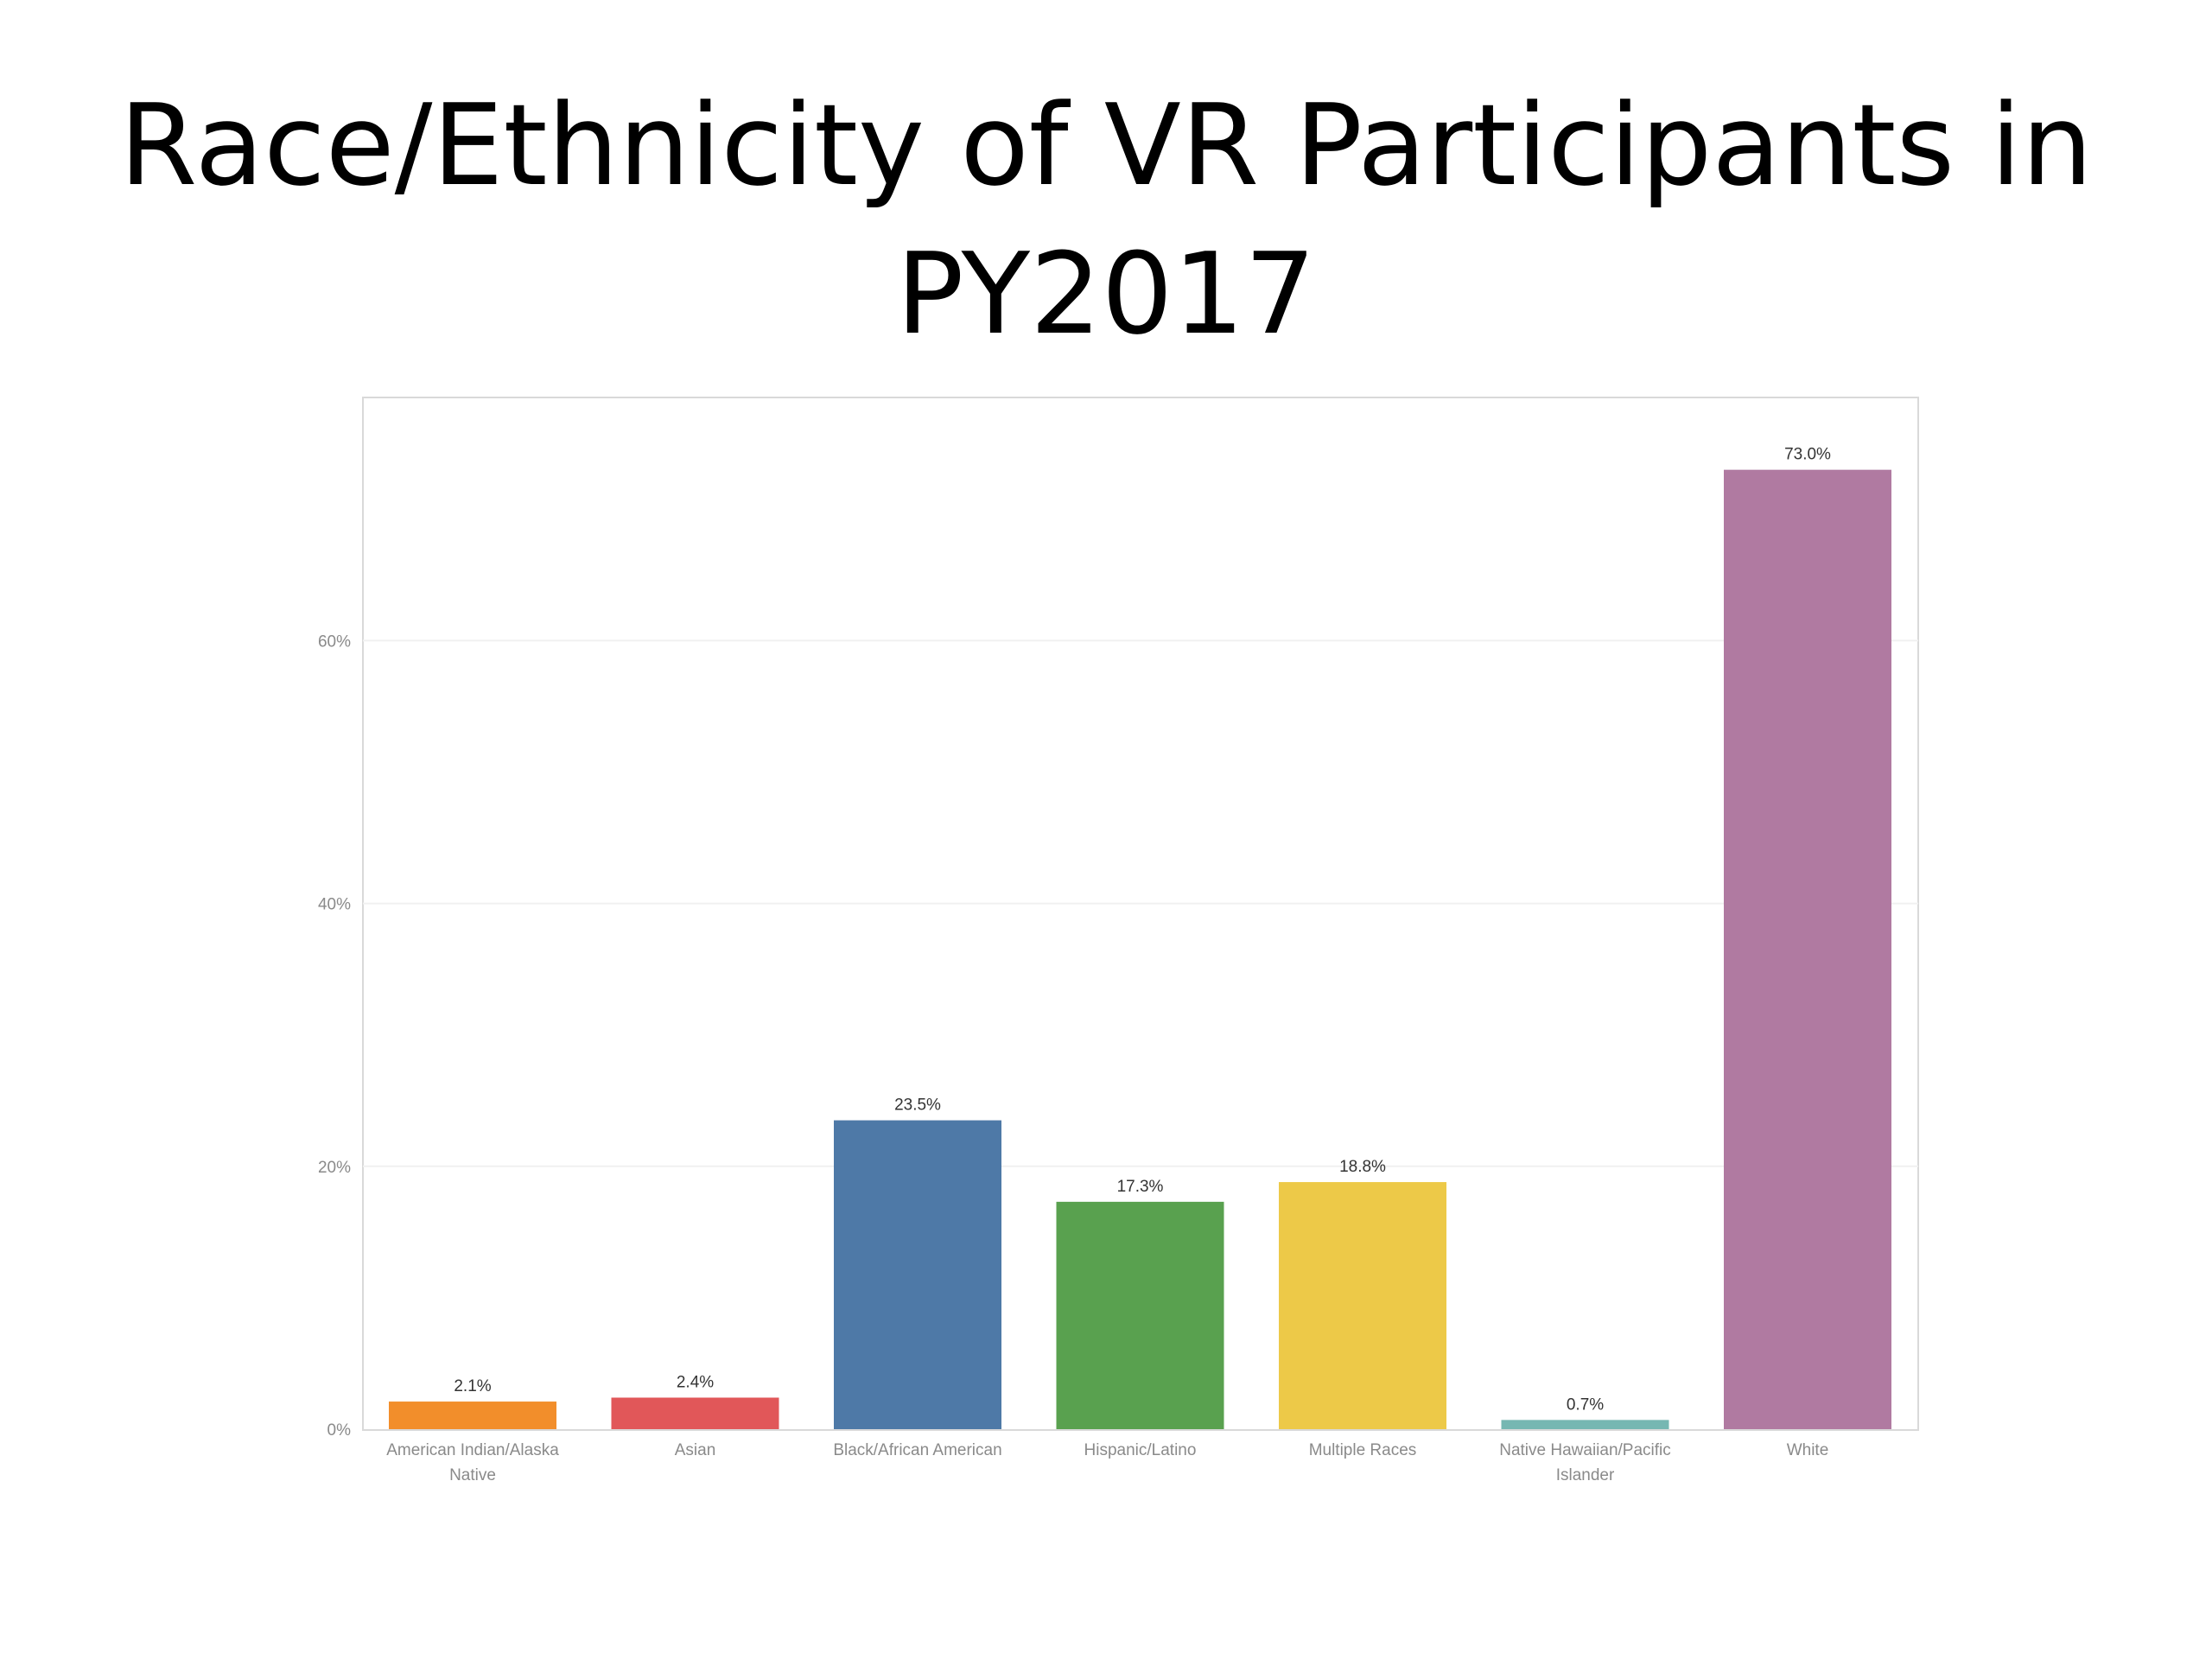  Describe the element at coordinates (334, 905) in the screenshot. I see `y-tick-label: 40%` at that location.